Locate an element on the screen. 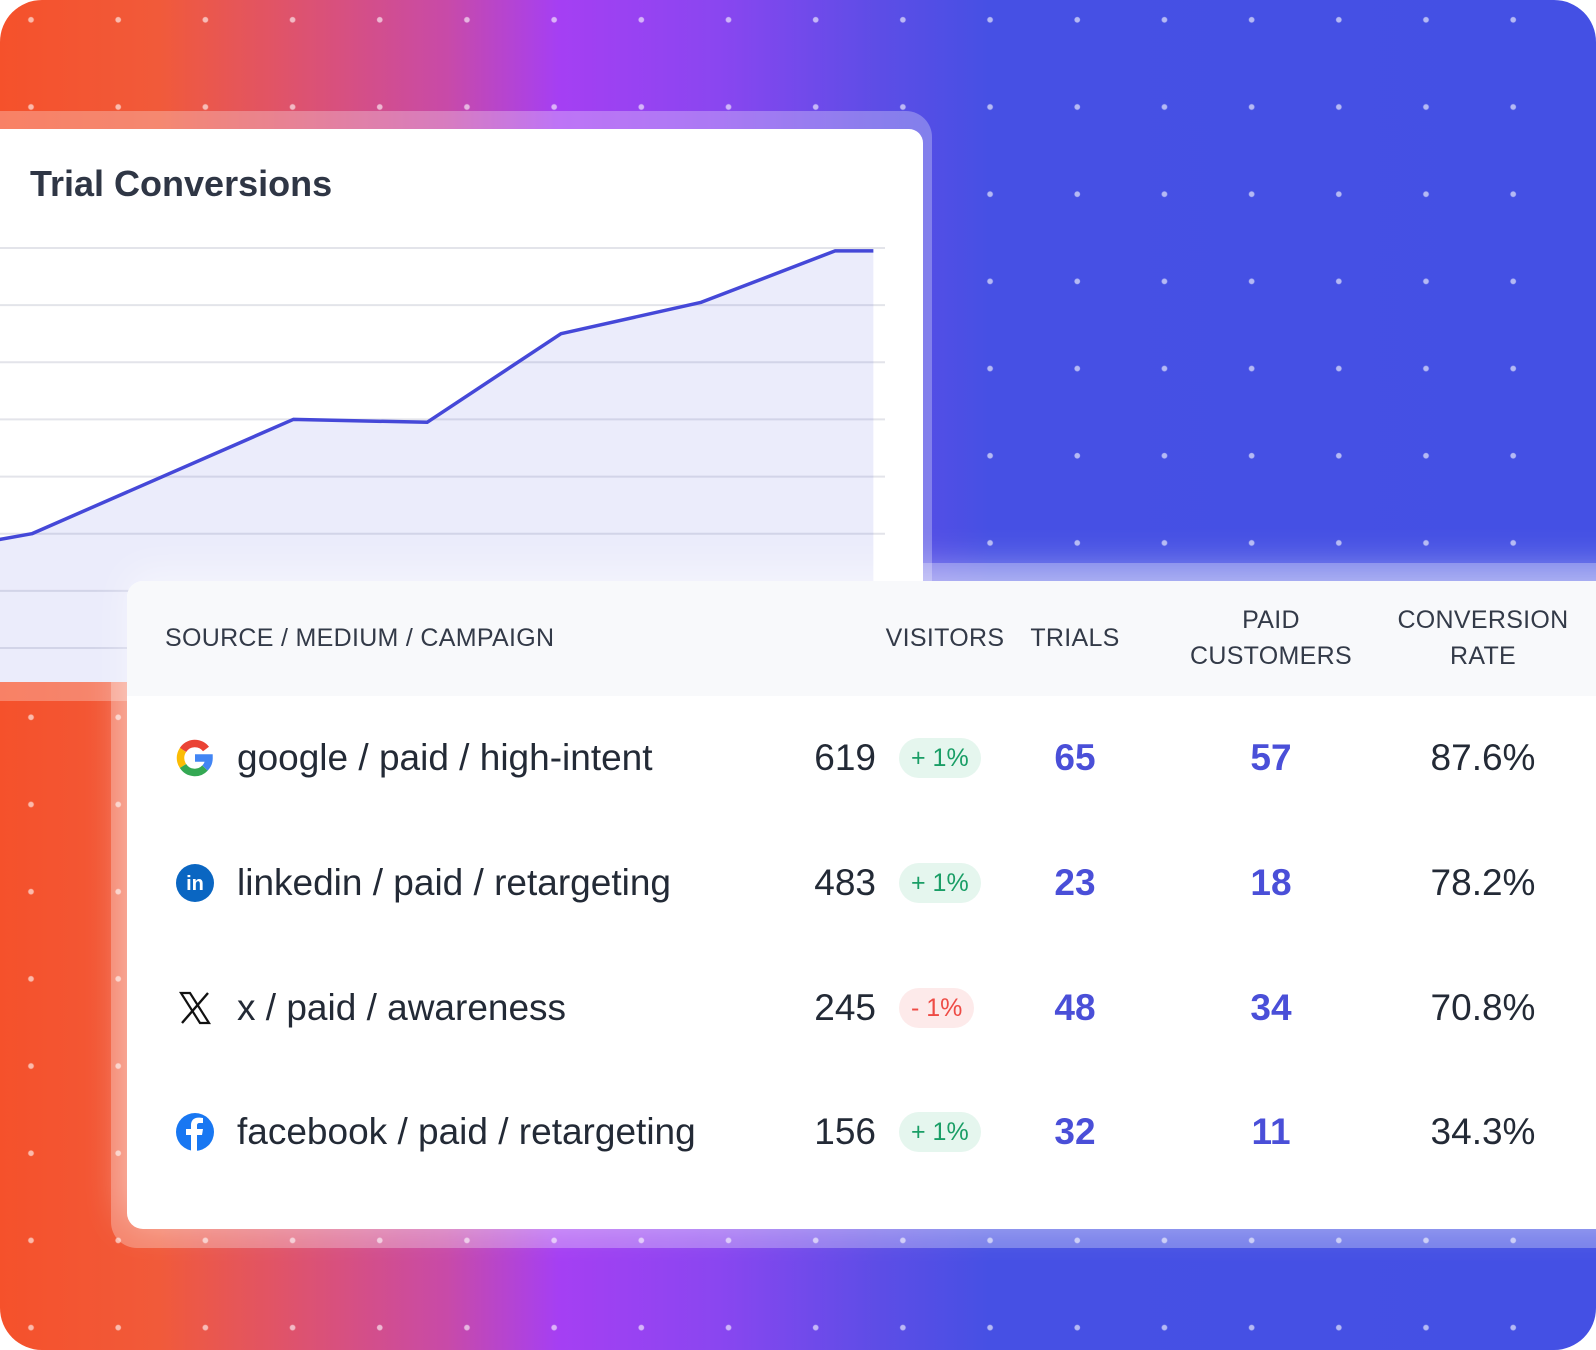  header-rate-line2: RATE is located at coordinates (1483, 656).